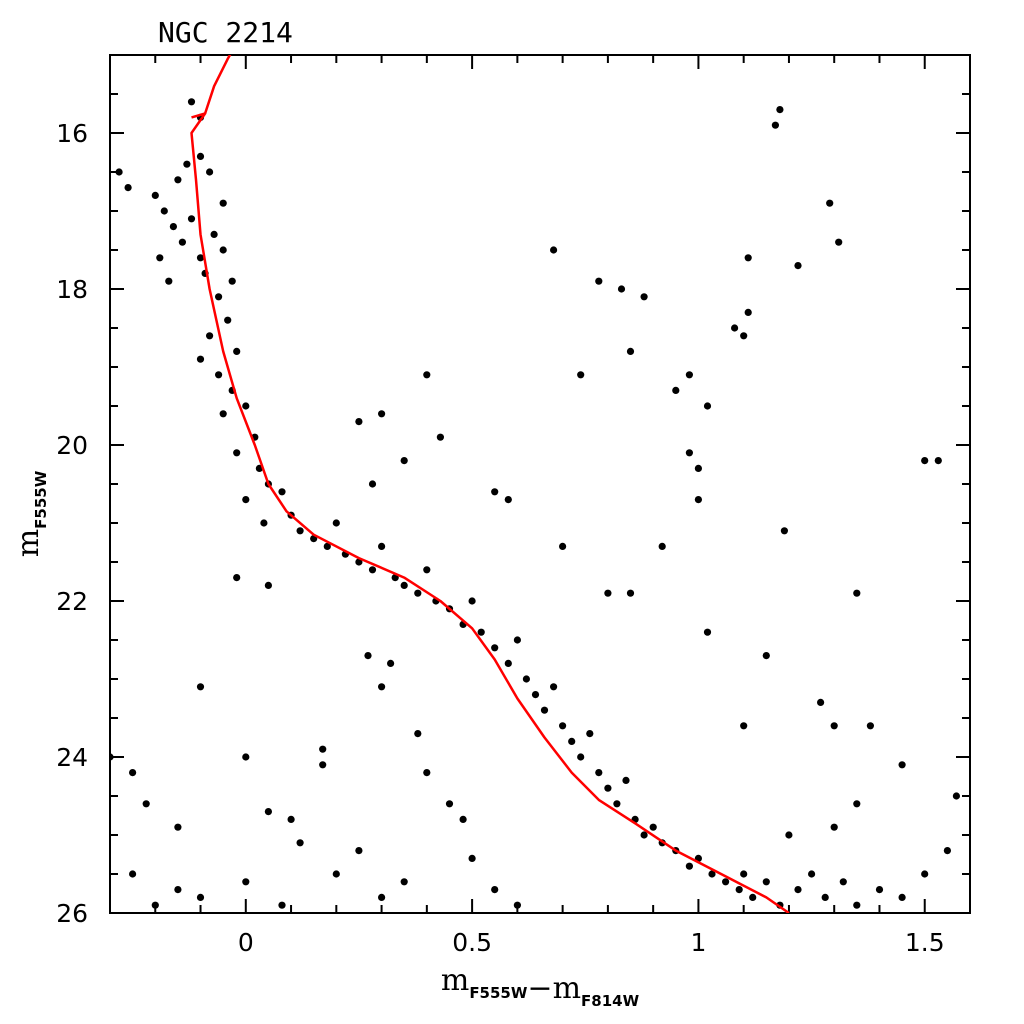 Image resolution: width=1024 pixels, height=1024 pixels. I want to click on y-axis-label-text: mF555W, so click(30, 513).